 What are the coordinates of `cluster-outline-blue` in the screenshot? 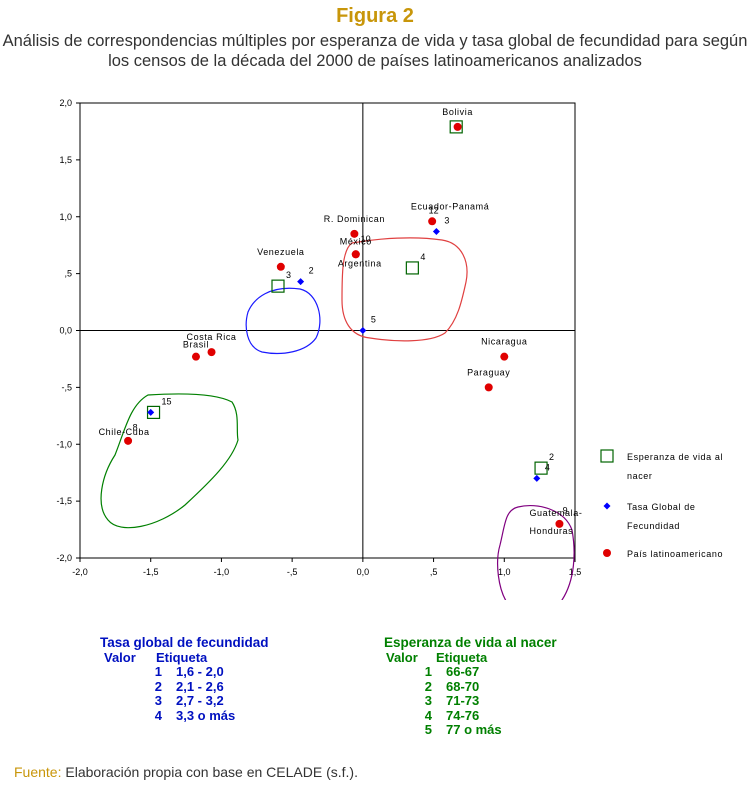 It's located at (283, 321).